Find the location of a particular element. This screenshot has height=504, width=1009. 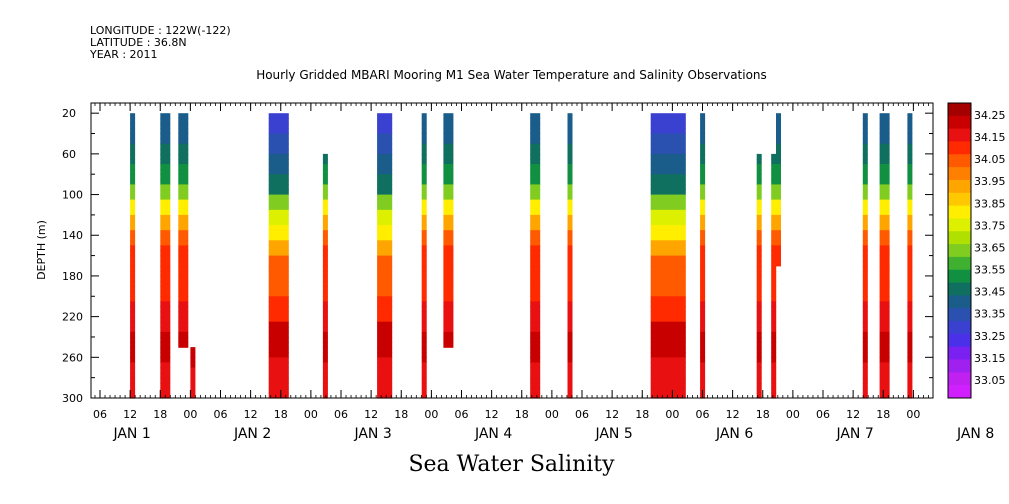

x-tick-label: 18 is located at coordinates (281, 414).